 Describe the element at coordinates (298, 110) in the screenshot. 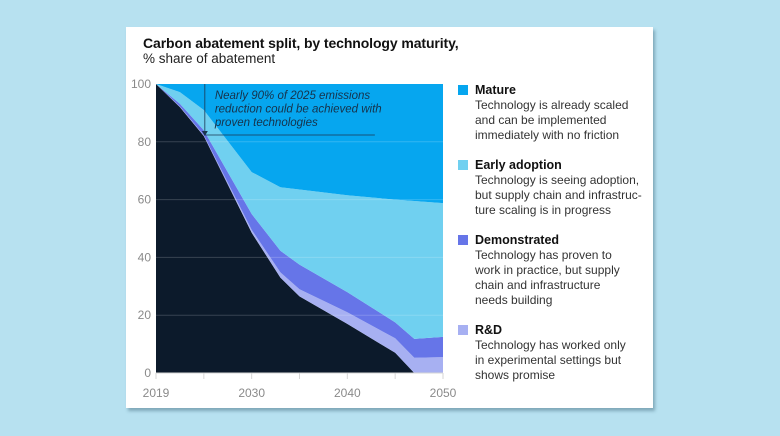

I see `annotation-text: reduction could be achieved with` at that location.